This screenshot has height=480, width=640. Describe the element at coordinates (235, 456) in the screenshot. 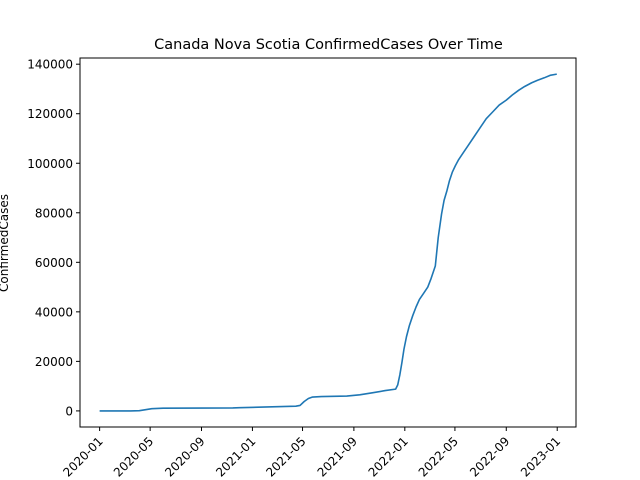

I see `x-tick-label: 2021-01` at that location.